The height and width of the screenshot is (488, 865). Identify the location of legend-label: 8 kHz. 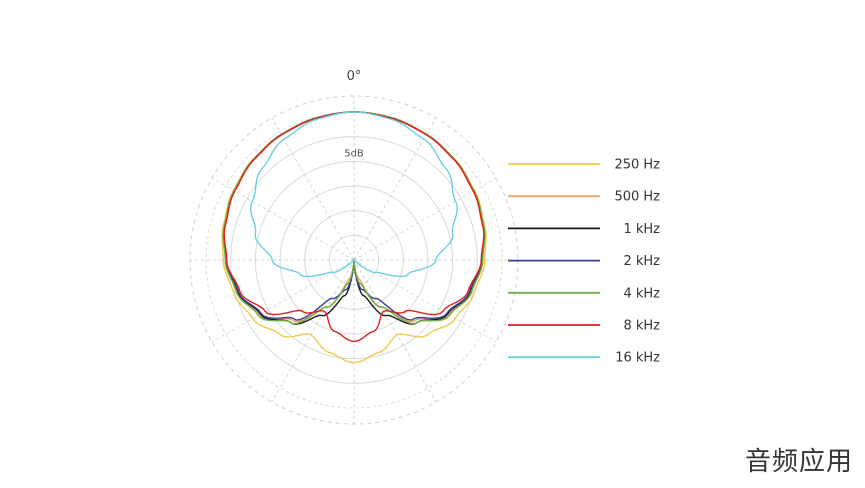
(641, 326).